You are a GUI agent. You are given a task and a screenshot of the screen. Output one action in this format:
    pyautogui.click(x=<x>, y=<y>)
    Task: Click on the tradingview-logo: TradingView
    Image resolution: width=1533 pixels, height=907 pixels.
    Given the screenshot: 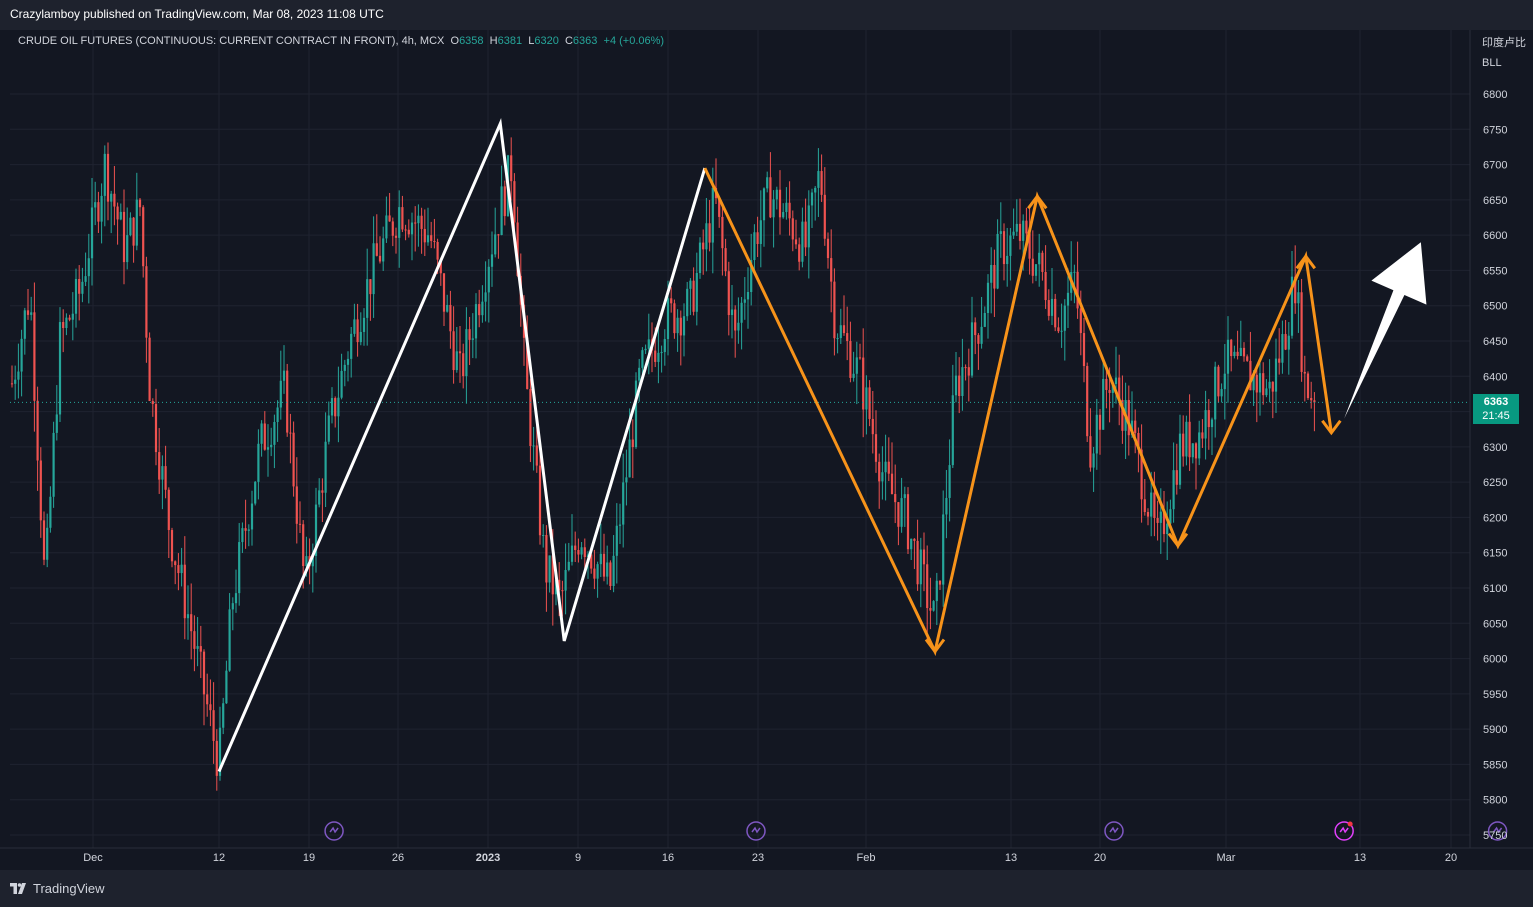 What is the action you would take?
    pyautogui.click(x=57, y=888)
    